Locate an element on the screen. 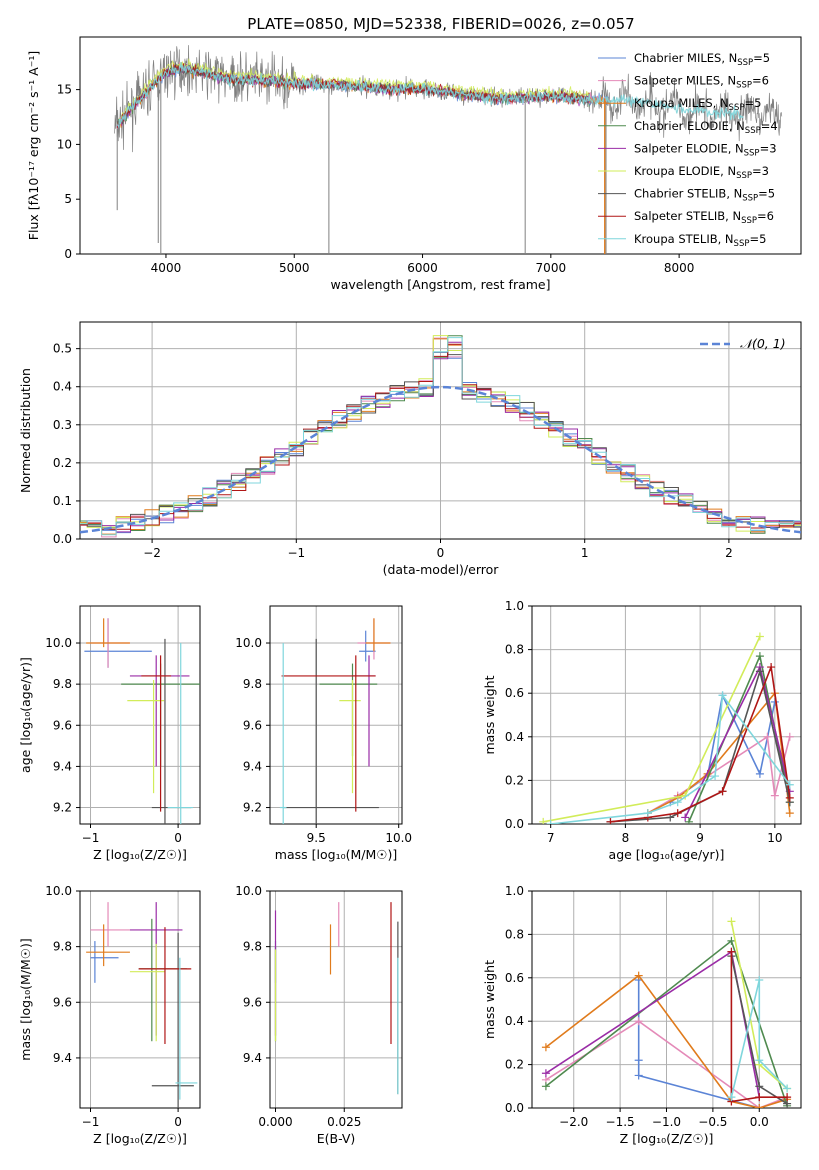 Image resolution: width=819 pixels, height=1170 pixels. weight-line-kroupa_stelib is located at coordinates (759, 1038).